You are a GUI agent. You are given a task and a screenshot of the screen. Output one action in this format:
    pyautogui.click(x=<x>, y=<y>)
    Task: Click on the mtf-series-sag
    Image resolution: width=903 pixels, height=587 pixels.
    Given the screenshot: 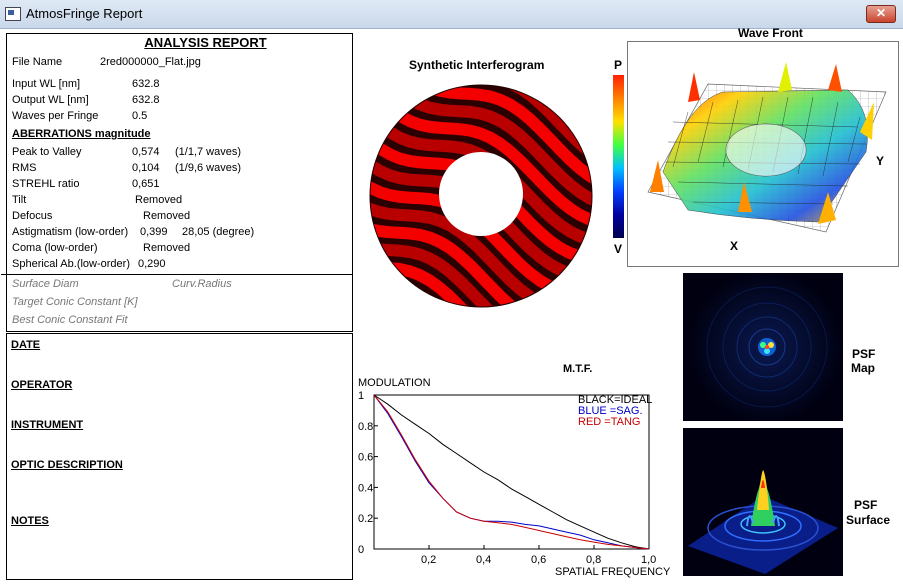 What is the action you would take?
    pyautogui.click(x=511, y=472)
    